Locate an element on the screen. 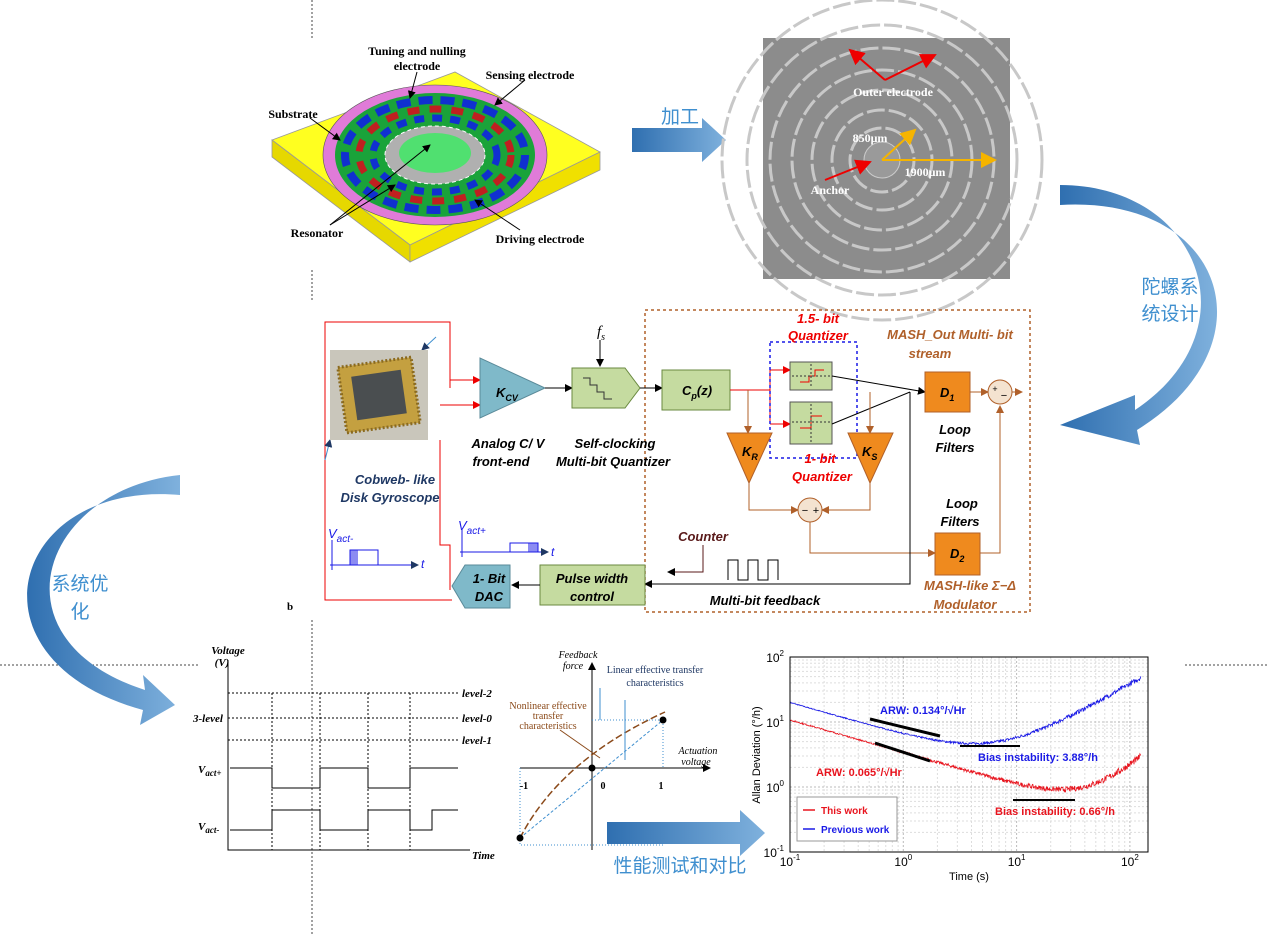  y-title: Feedback is located at coordinates (578, 655).